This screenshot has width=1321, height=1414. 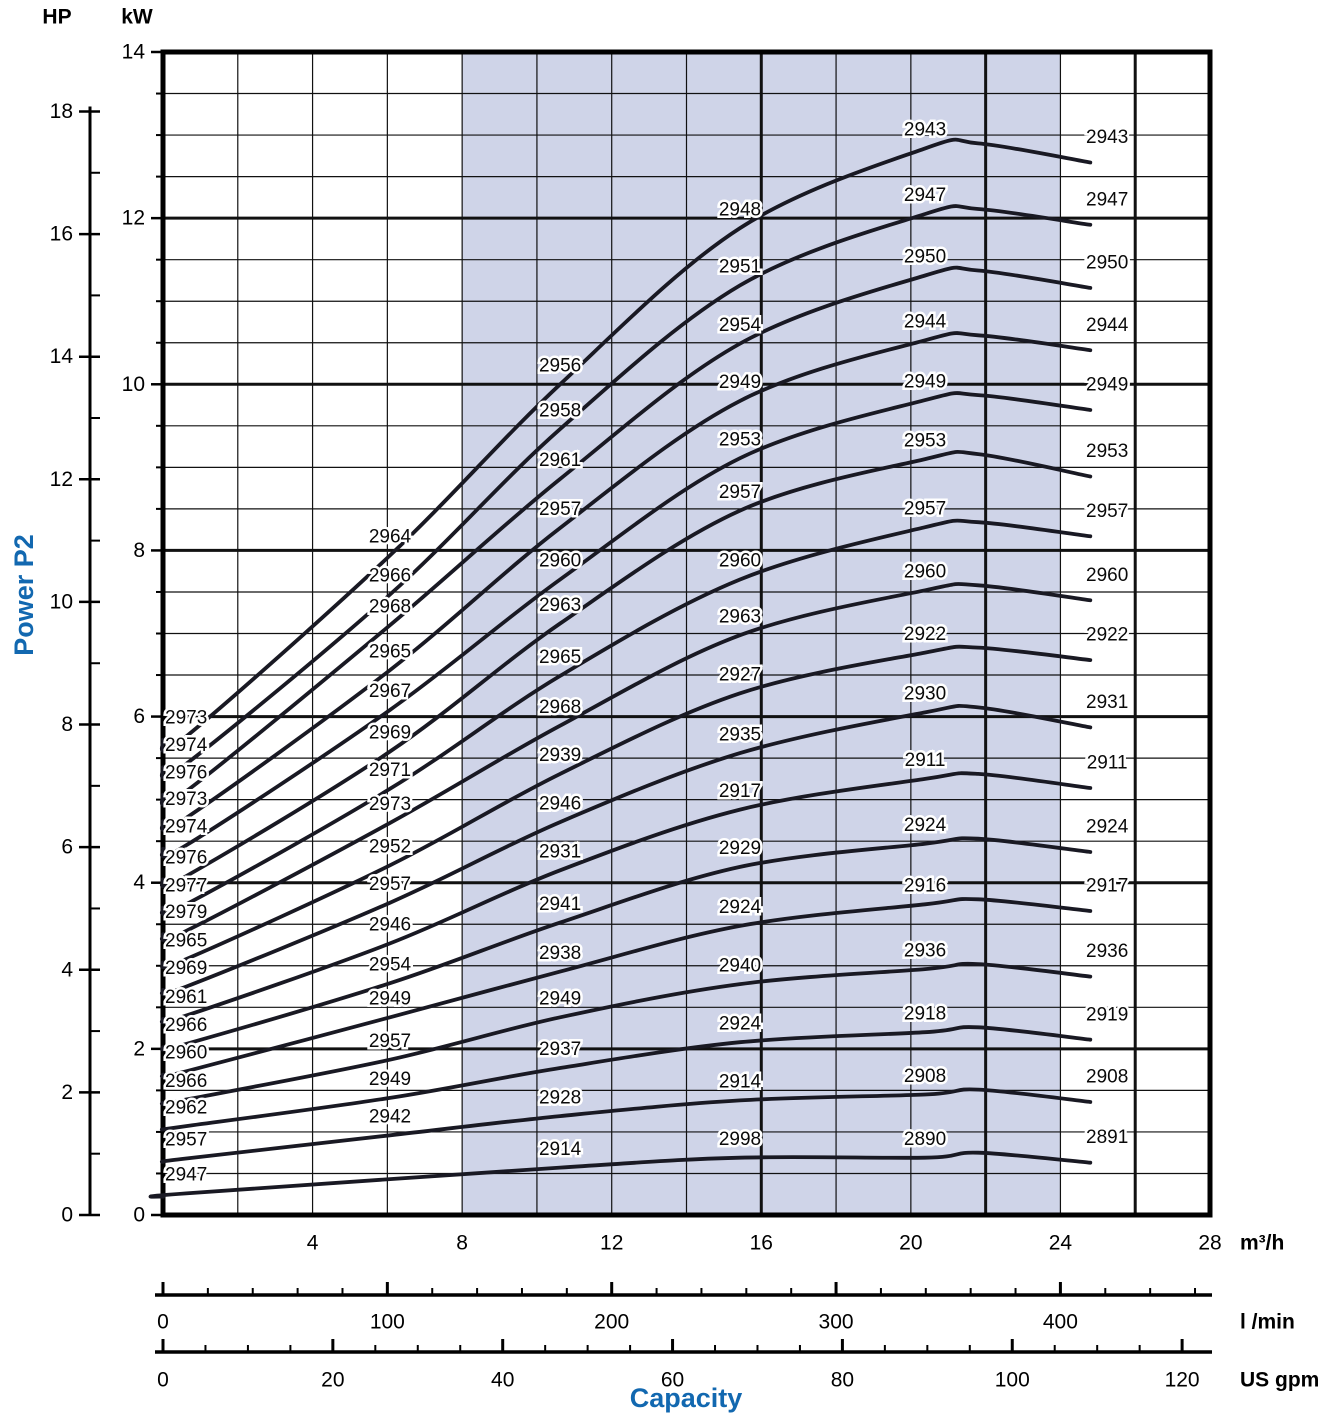 I want to click on lmin-unit-label: l /min, so click(x=1267, y=1322).